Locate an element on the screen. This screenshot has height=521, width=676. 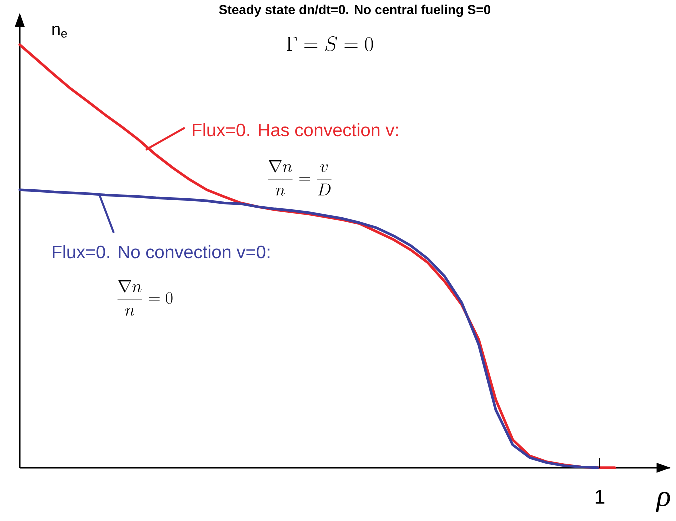
text: 1 is located at coordinates (600, 497).